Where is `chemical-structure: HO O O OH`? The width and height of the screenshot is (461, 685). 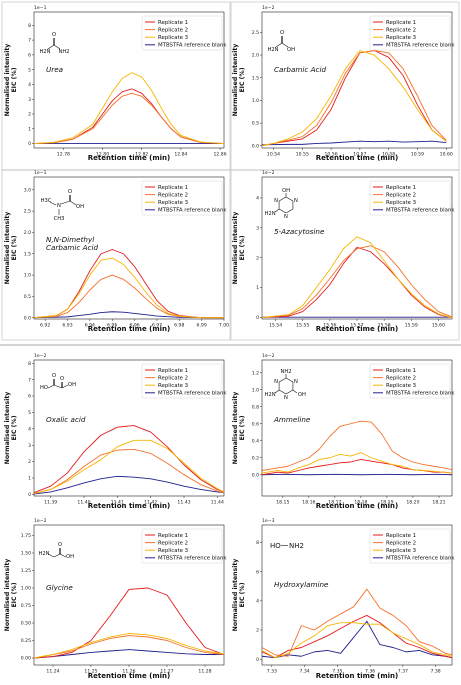
chemical-structure: HO O O OH is located at coordinates (58, 382).